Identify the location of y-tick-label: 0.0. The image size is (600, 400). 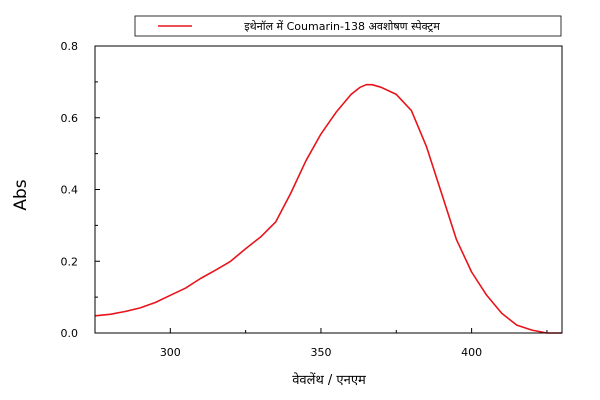
(70, 333).